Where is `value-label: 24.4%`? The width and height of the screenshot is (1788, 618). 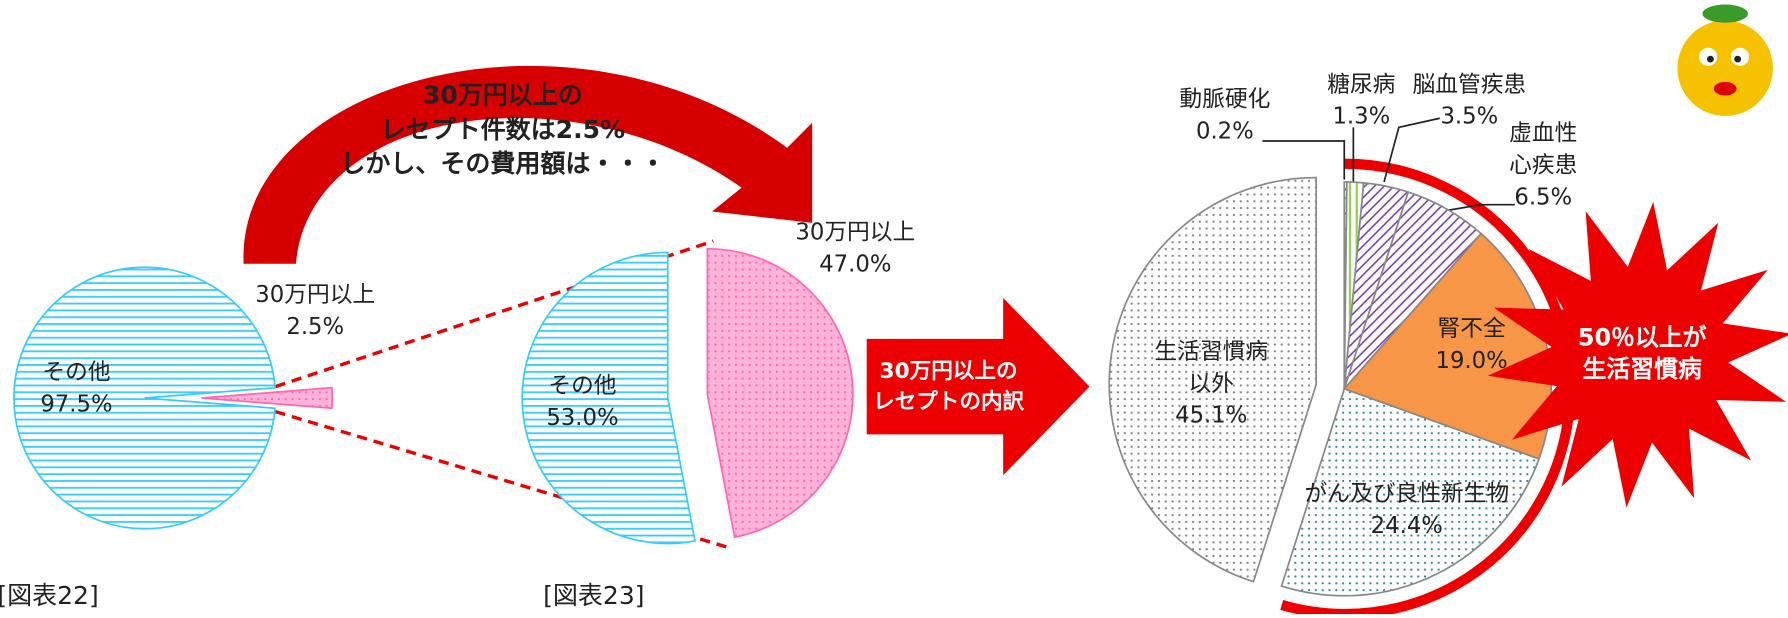
value-label: 24.4% is located at coordinates (1407, 526).